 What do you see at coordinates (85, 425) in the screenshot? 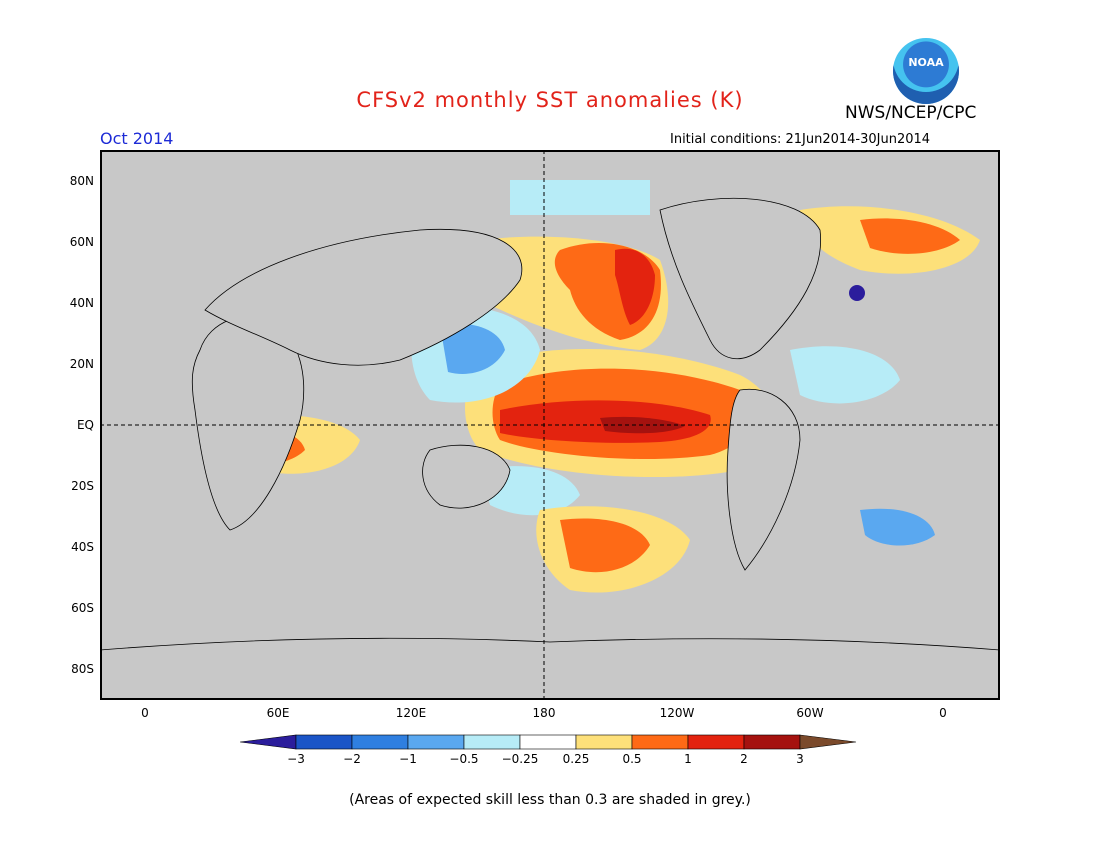
I see `lat-label-eq: EQ` at bounding box center [85, 425].